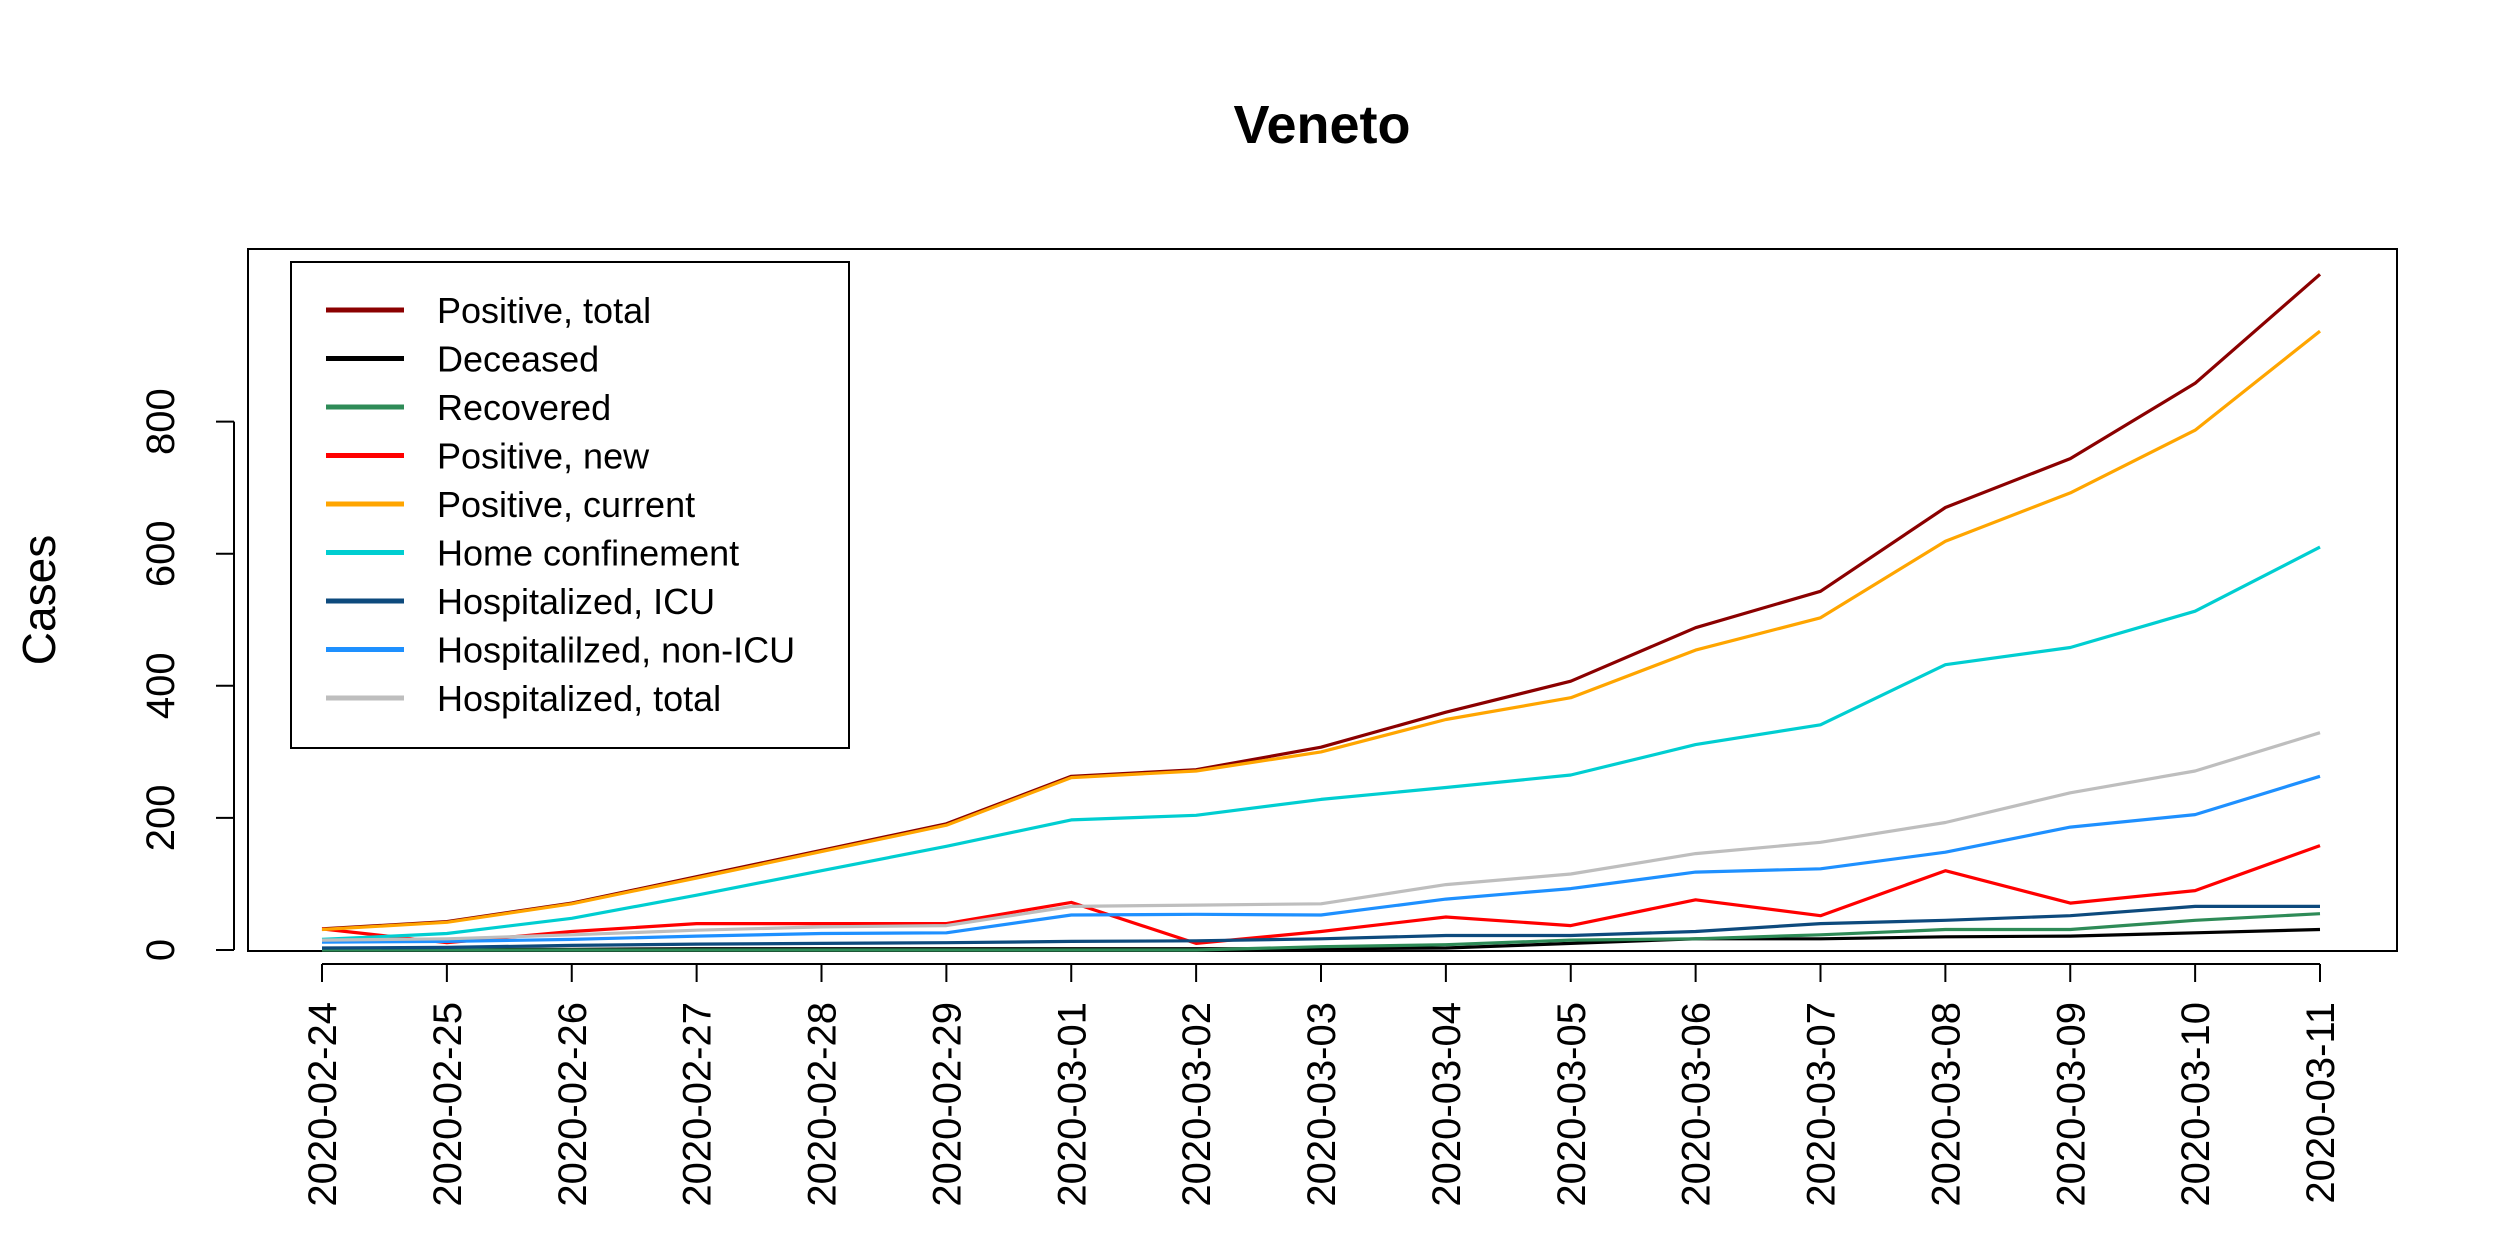  I want to click on x-tick-label: 2020-03-03, so click(1322, 1104).